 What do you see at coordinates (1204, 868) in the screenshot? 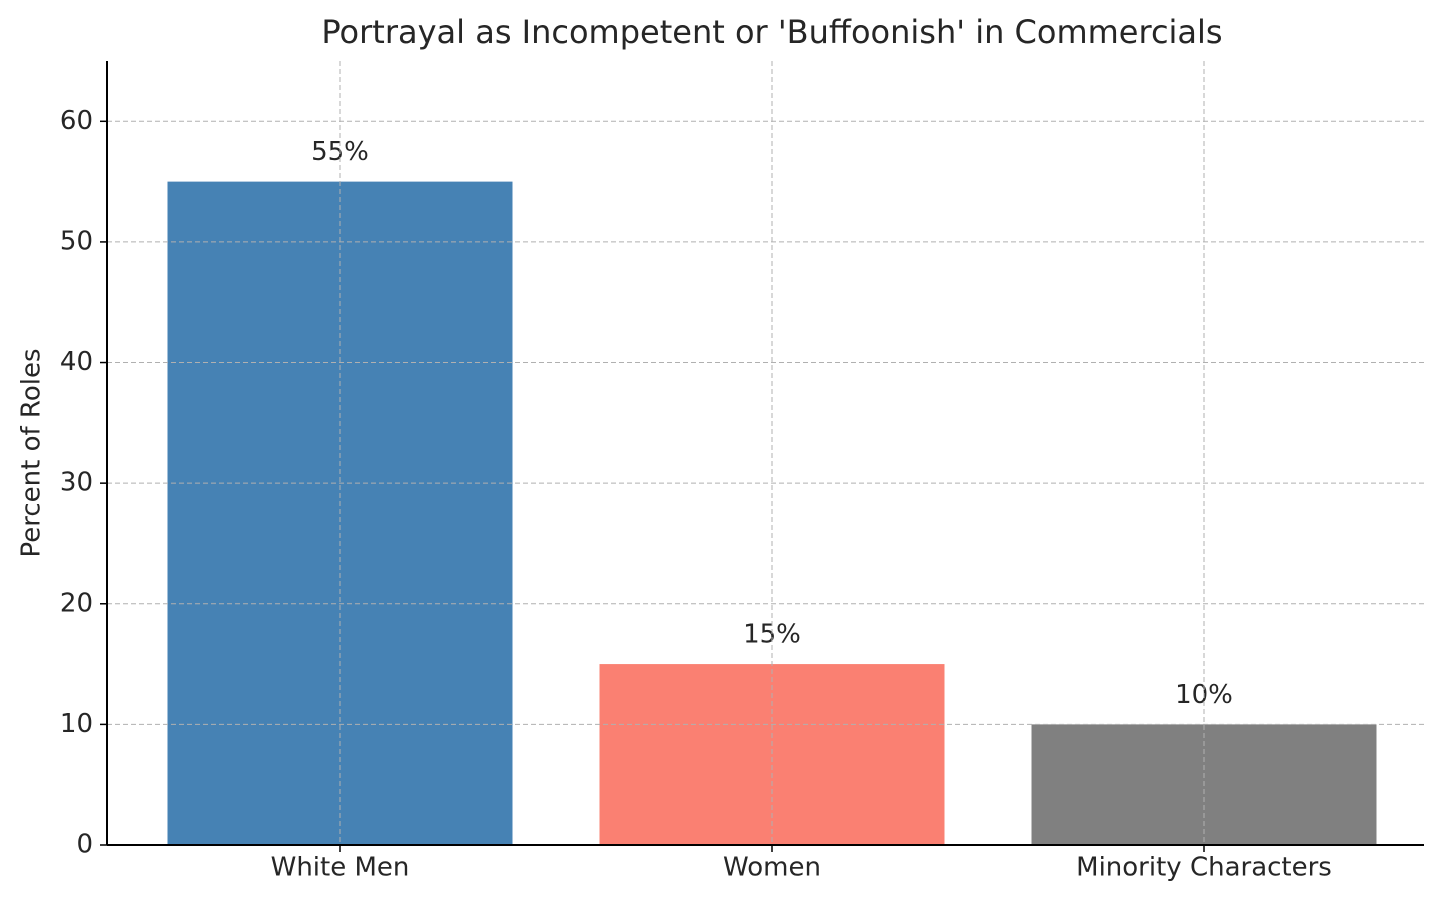
I see `x-tick-label: Minority Characters` at bounding box center [1204, 868].